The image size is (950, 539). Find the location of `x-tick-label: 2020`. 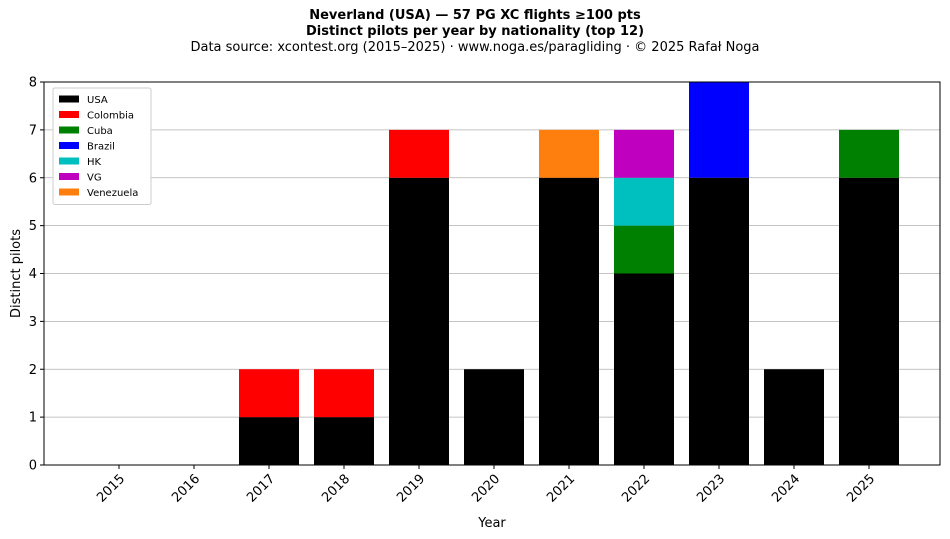

x-tick-label: 2020 is located at coordinates (486, 489).